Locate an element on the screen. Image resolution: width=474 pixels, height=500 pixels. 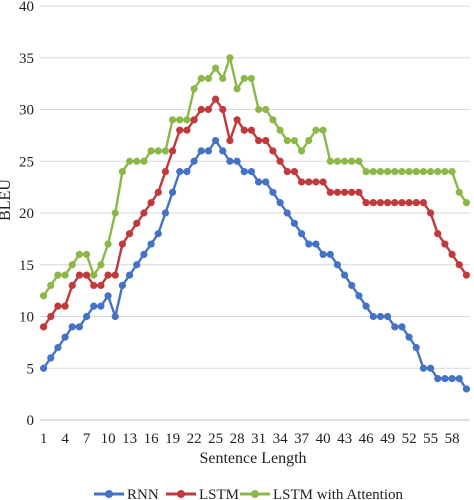
x-tick-label: 16 is located at coordinates (152, 439).